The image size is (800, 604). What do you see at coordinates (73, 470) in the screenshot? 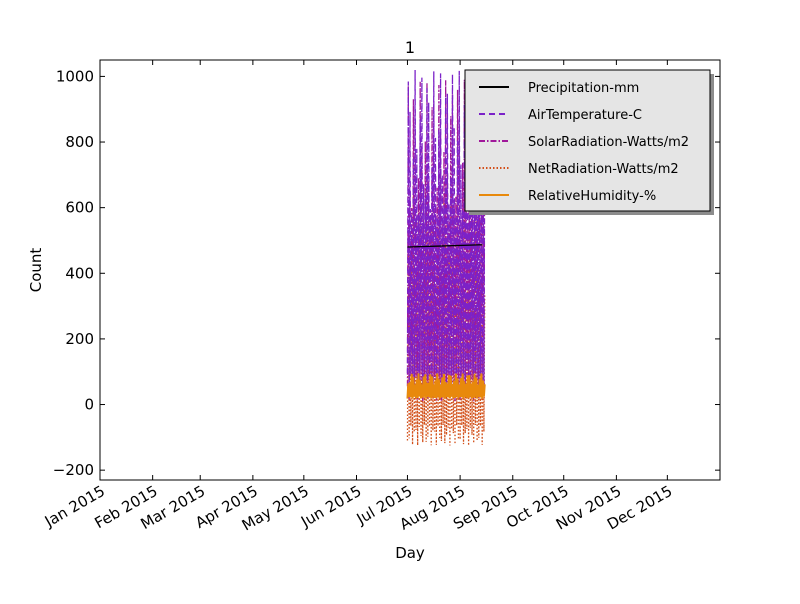
I see `y-tick-label: −200` at bounding box center [73, 470].